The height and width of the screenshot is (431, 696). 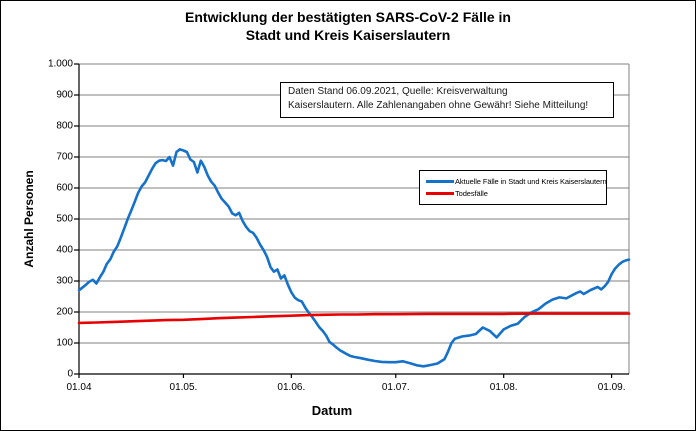 What do you see at coordinates (471, 193) in the screenshot?
I see `legend-label: Todesfälle` at bounding box center [471, 193].